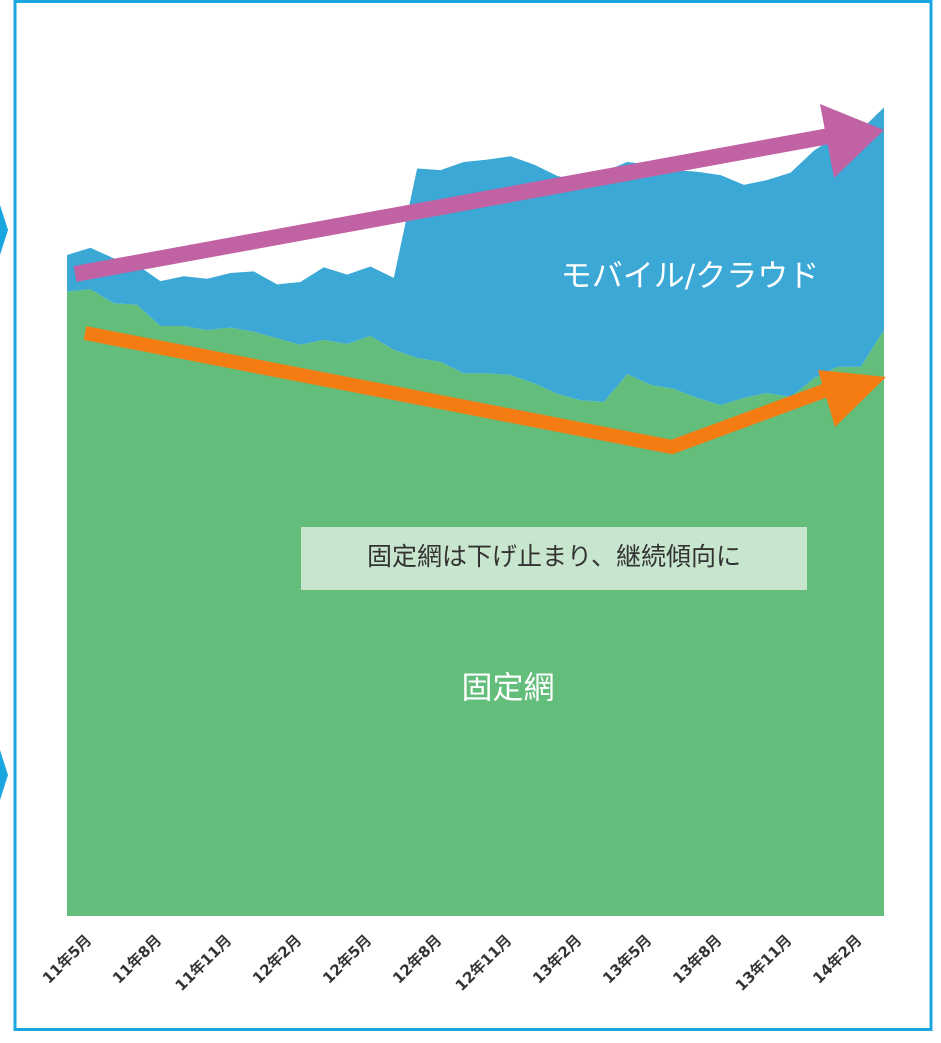 This screenshot has height=1043, width=941. Describe the element at coordinates (557, 959) in the screenshot. I see `x-tick-label: 13年2月` at that location.